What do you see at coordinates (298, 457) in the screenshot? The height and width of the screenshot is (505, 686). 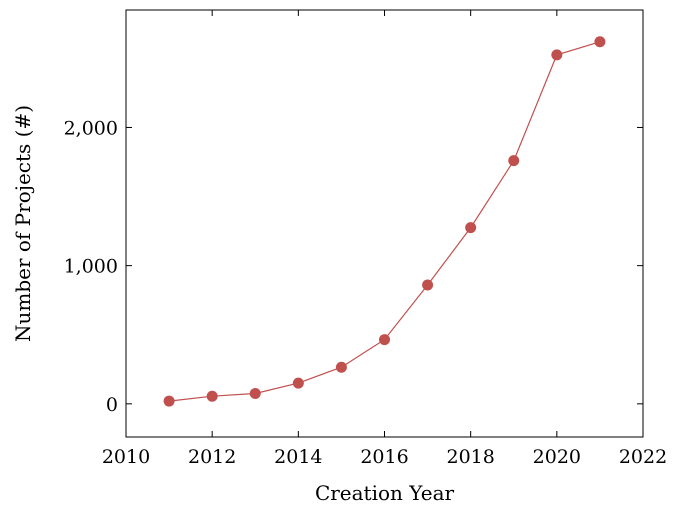 I see `x-tick-label: 2014` at bounding box center [298, 457].